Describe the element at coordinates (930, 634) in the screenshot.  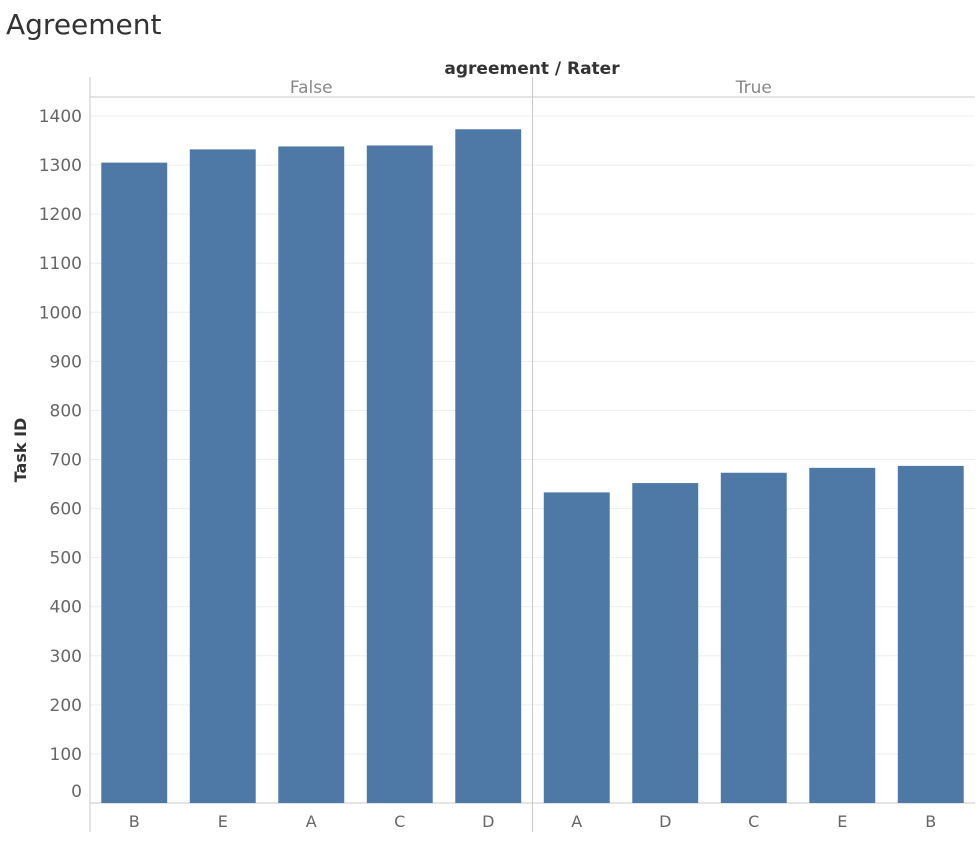
I see `bar-true-b` at that location.